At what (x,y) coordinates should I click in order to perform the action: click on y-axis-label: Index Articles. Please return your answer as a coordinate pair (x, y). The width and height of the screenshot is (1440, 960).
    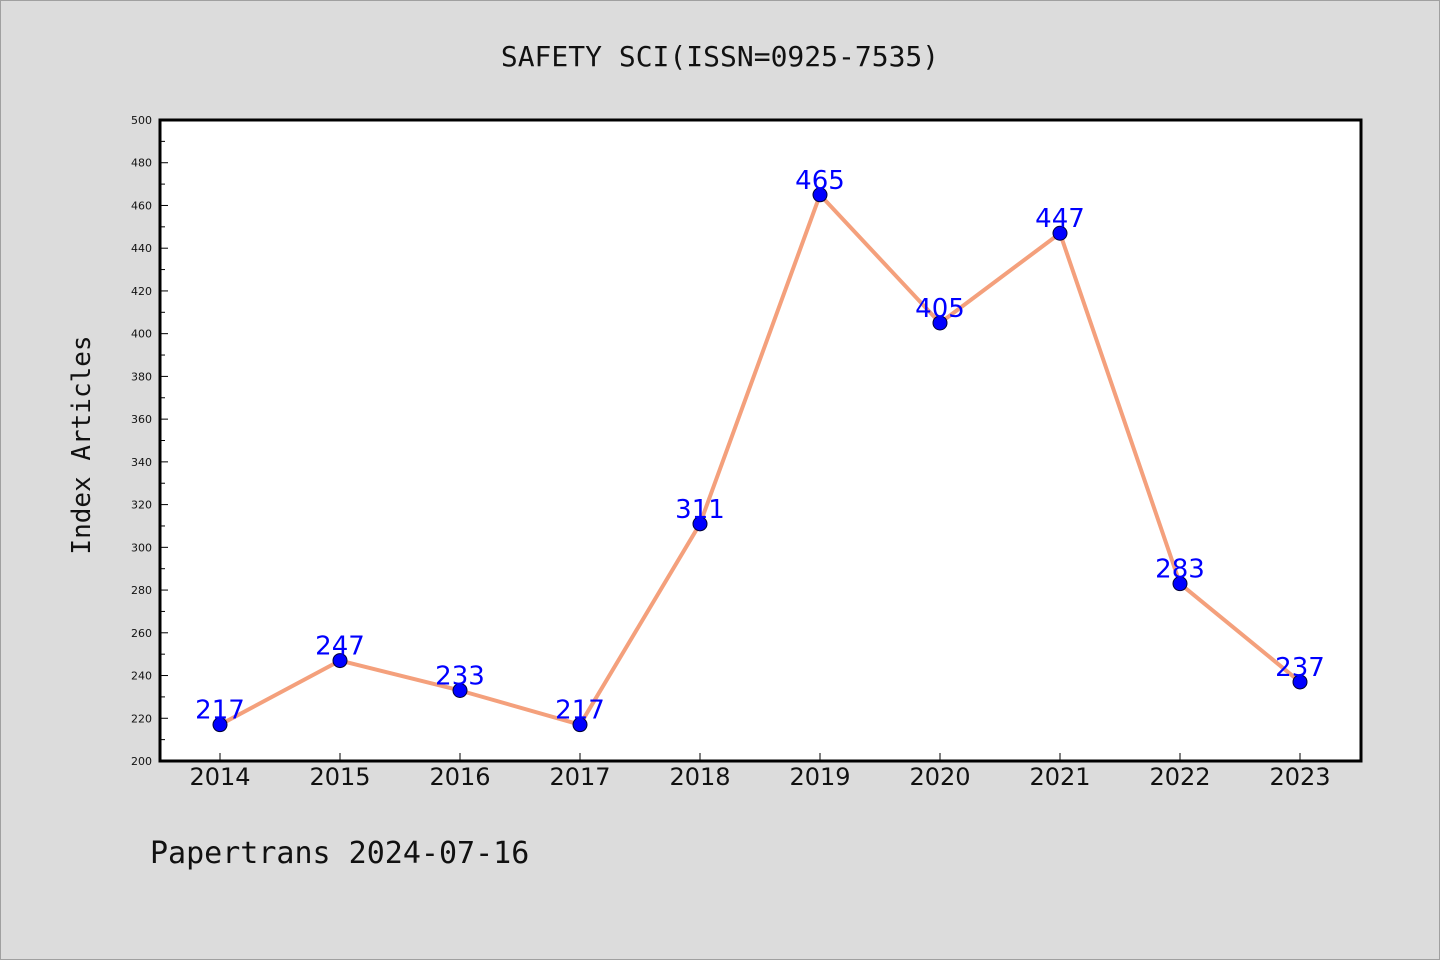
    Looking at the image, I should click on (82, 444).